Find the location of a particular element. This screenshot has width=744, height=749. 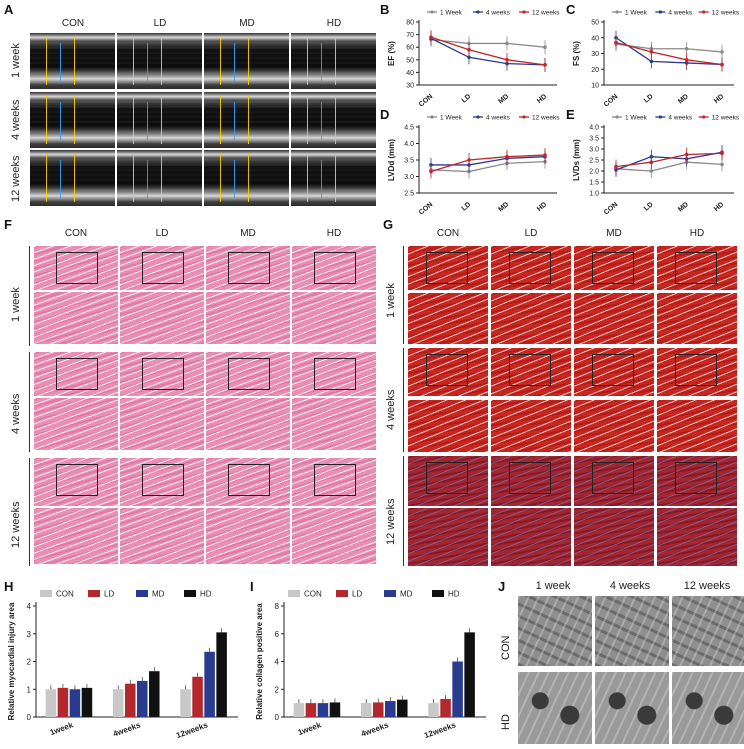

x-tick-label: 1week is located at coordinates (310, 728).